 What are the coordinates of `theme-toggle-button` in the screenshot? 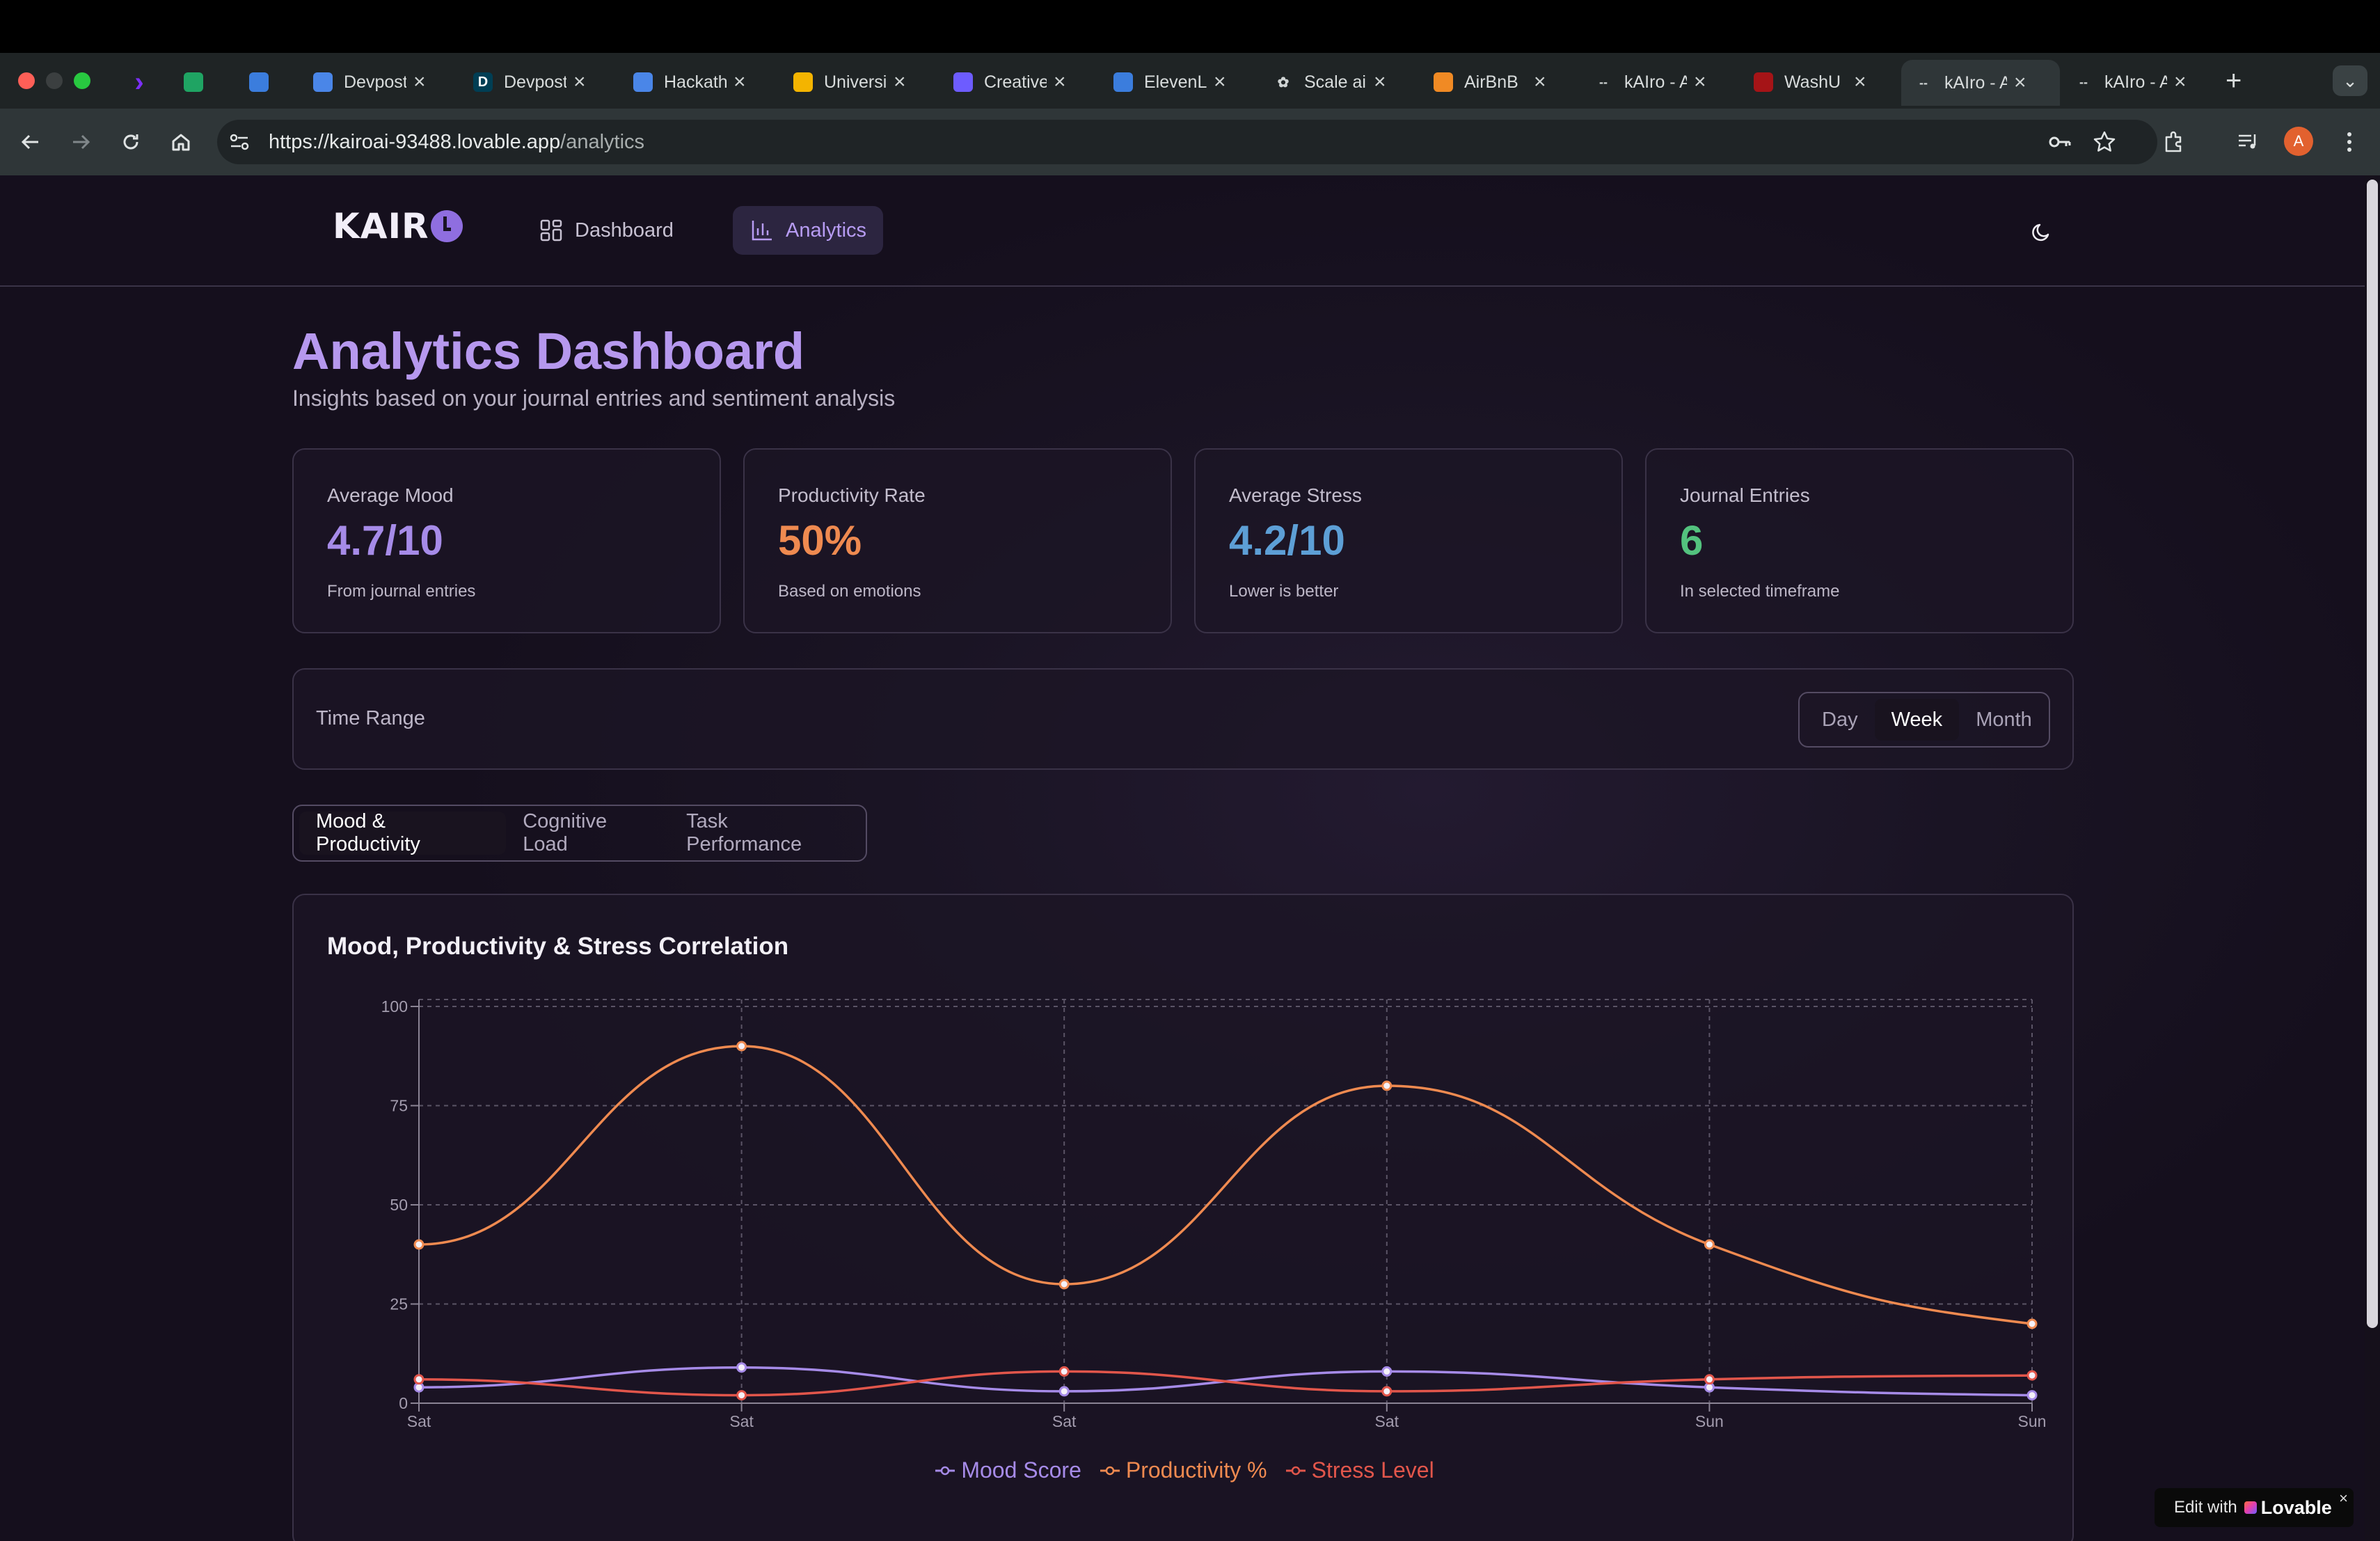 It's located at (2041, 232).